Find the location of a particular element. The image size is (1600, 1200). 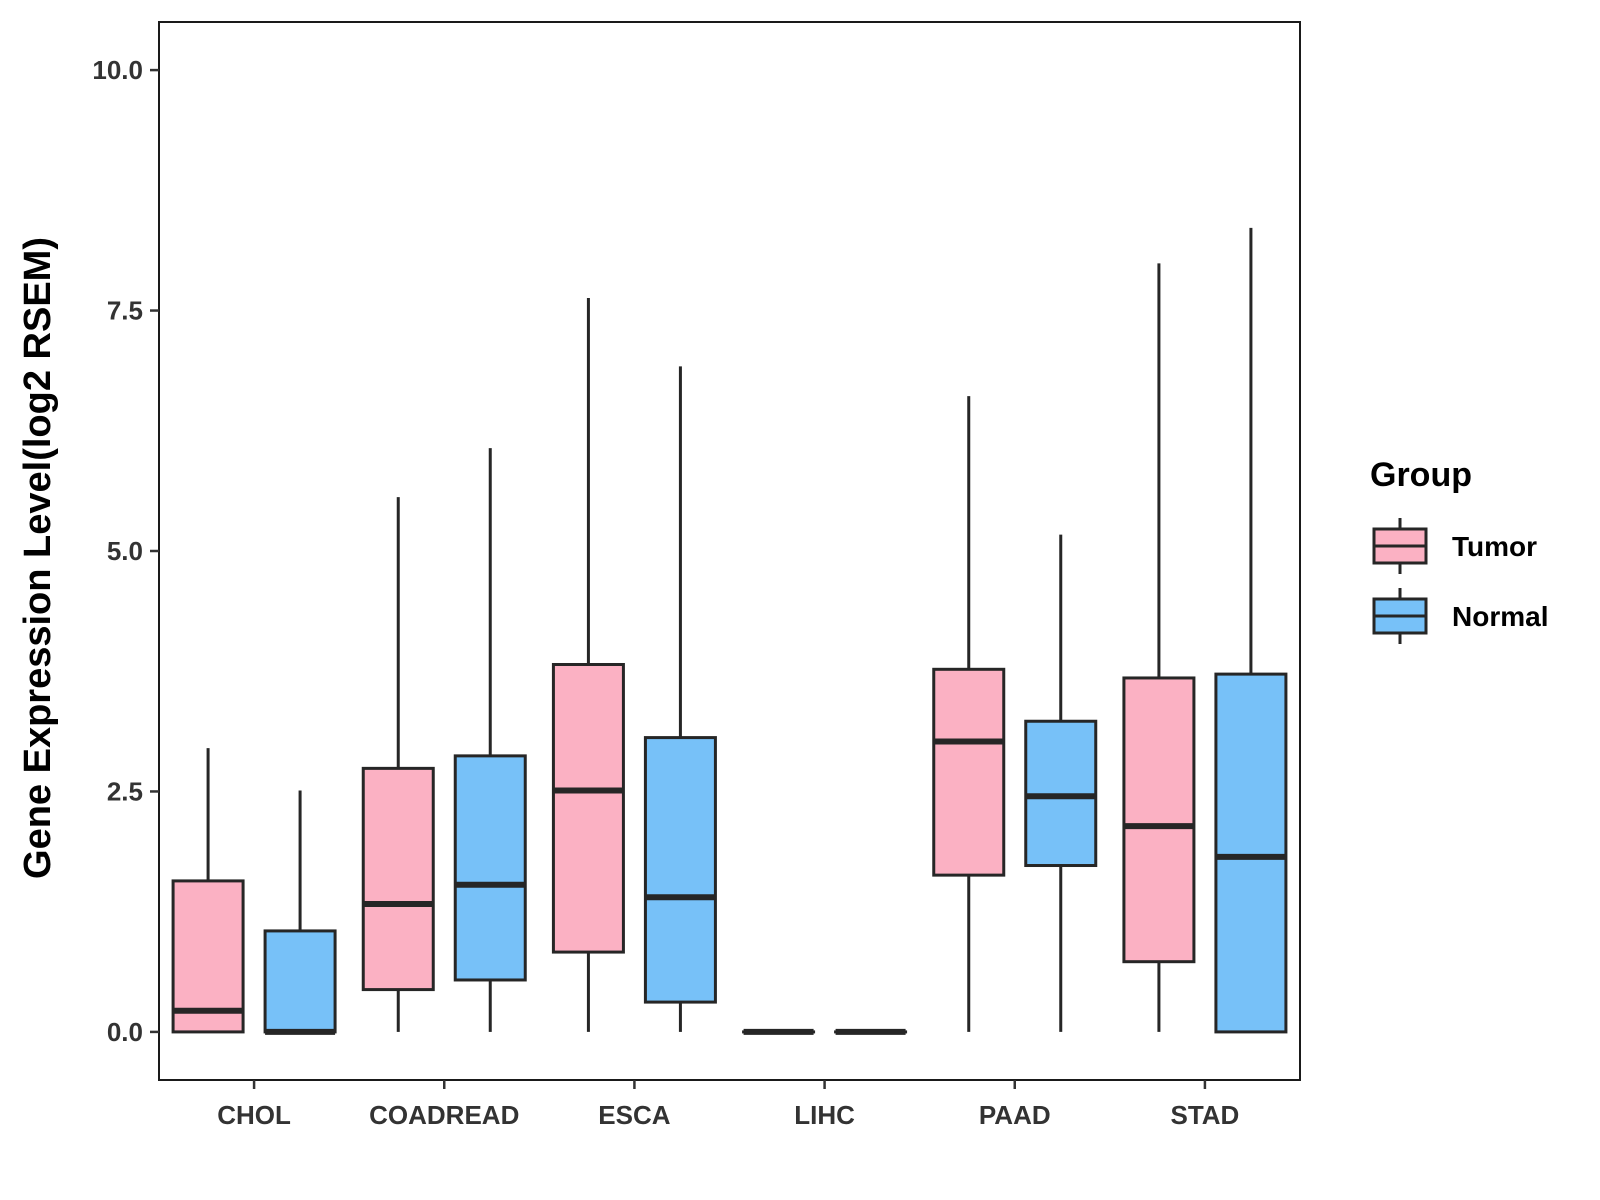

box-tumor-paad is located at coordinates (969, 714).